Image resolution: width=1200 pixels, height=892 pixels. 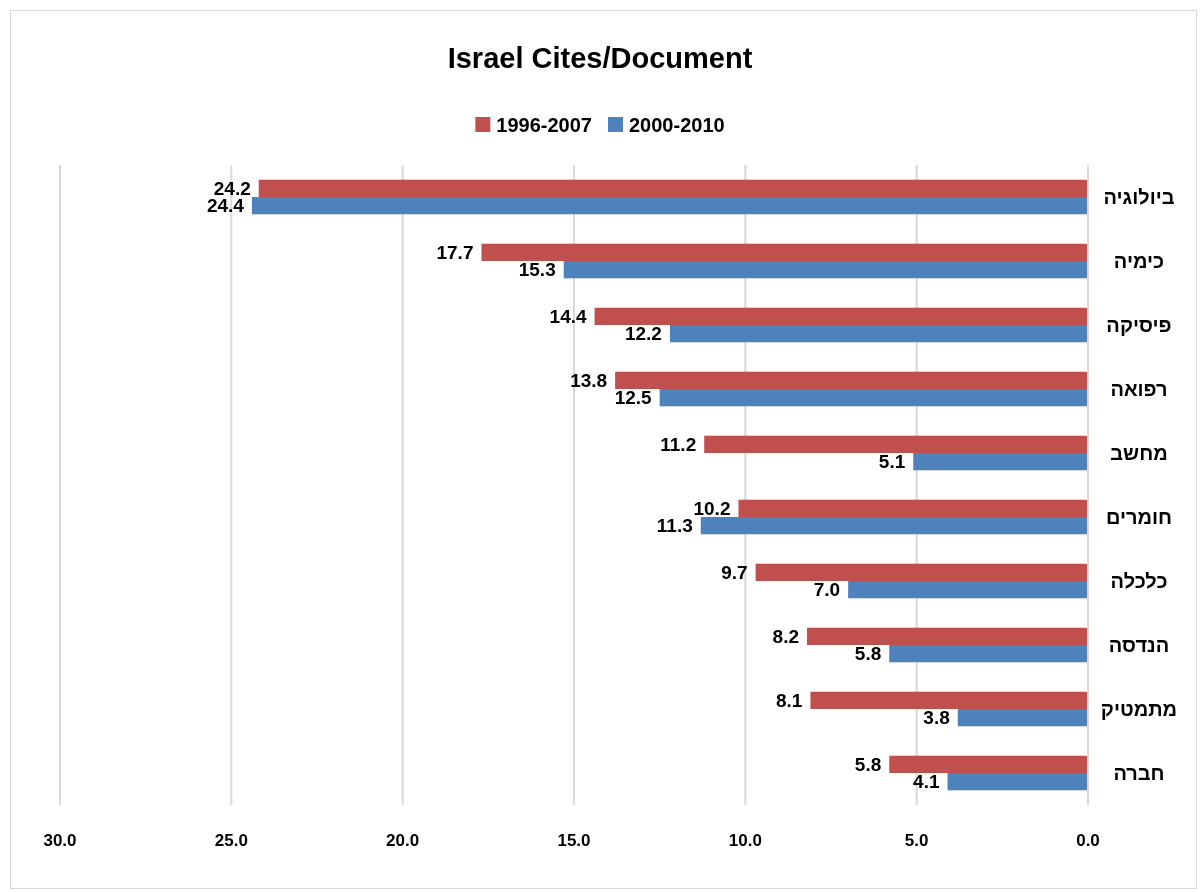 What do you see at coordinates (455, 252) in the screenshot?
I see `data-label: 17.7` at bounding box center [455, 252].